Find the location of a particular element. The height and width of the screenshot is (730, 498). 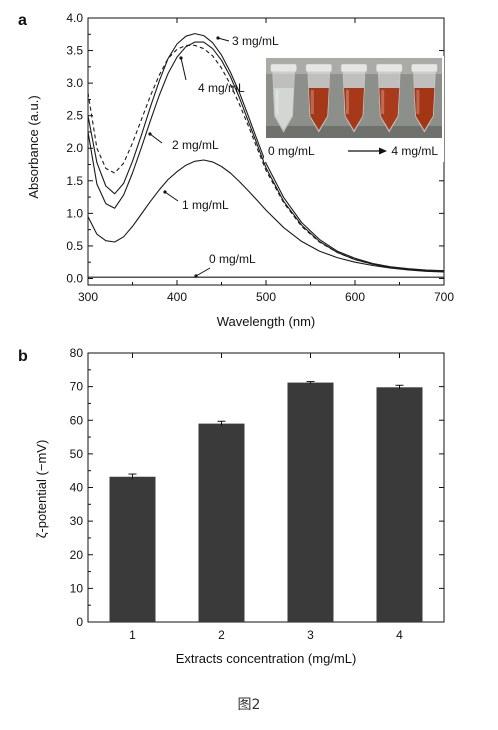

absorbance-x-tick-label: 600 is located at coordinates (355, 297).